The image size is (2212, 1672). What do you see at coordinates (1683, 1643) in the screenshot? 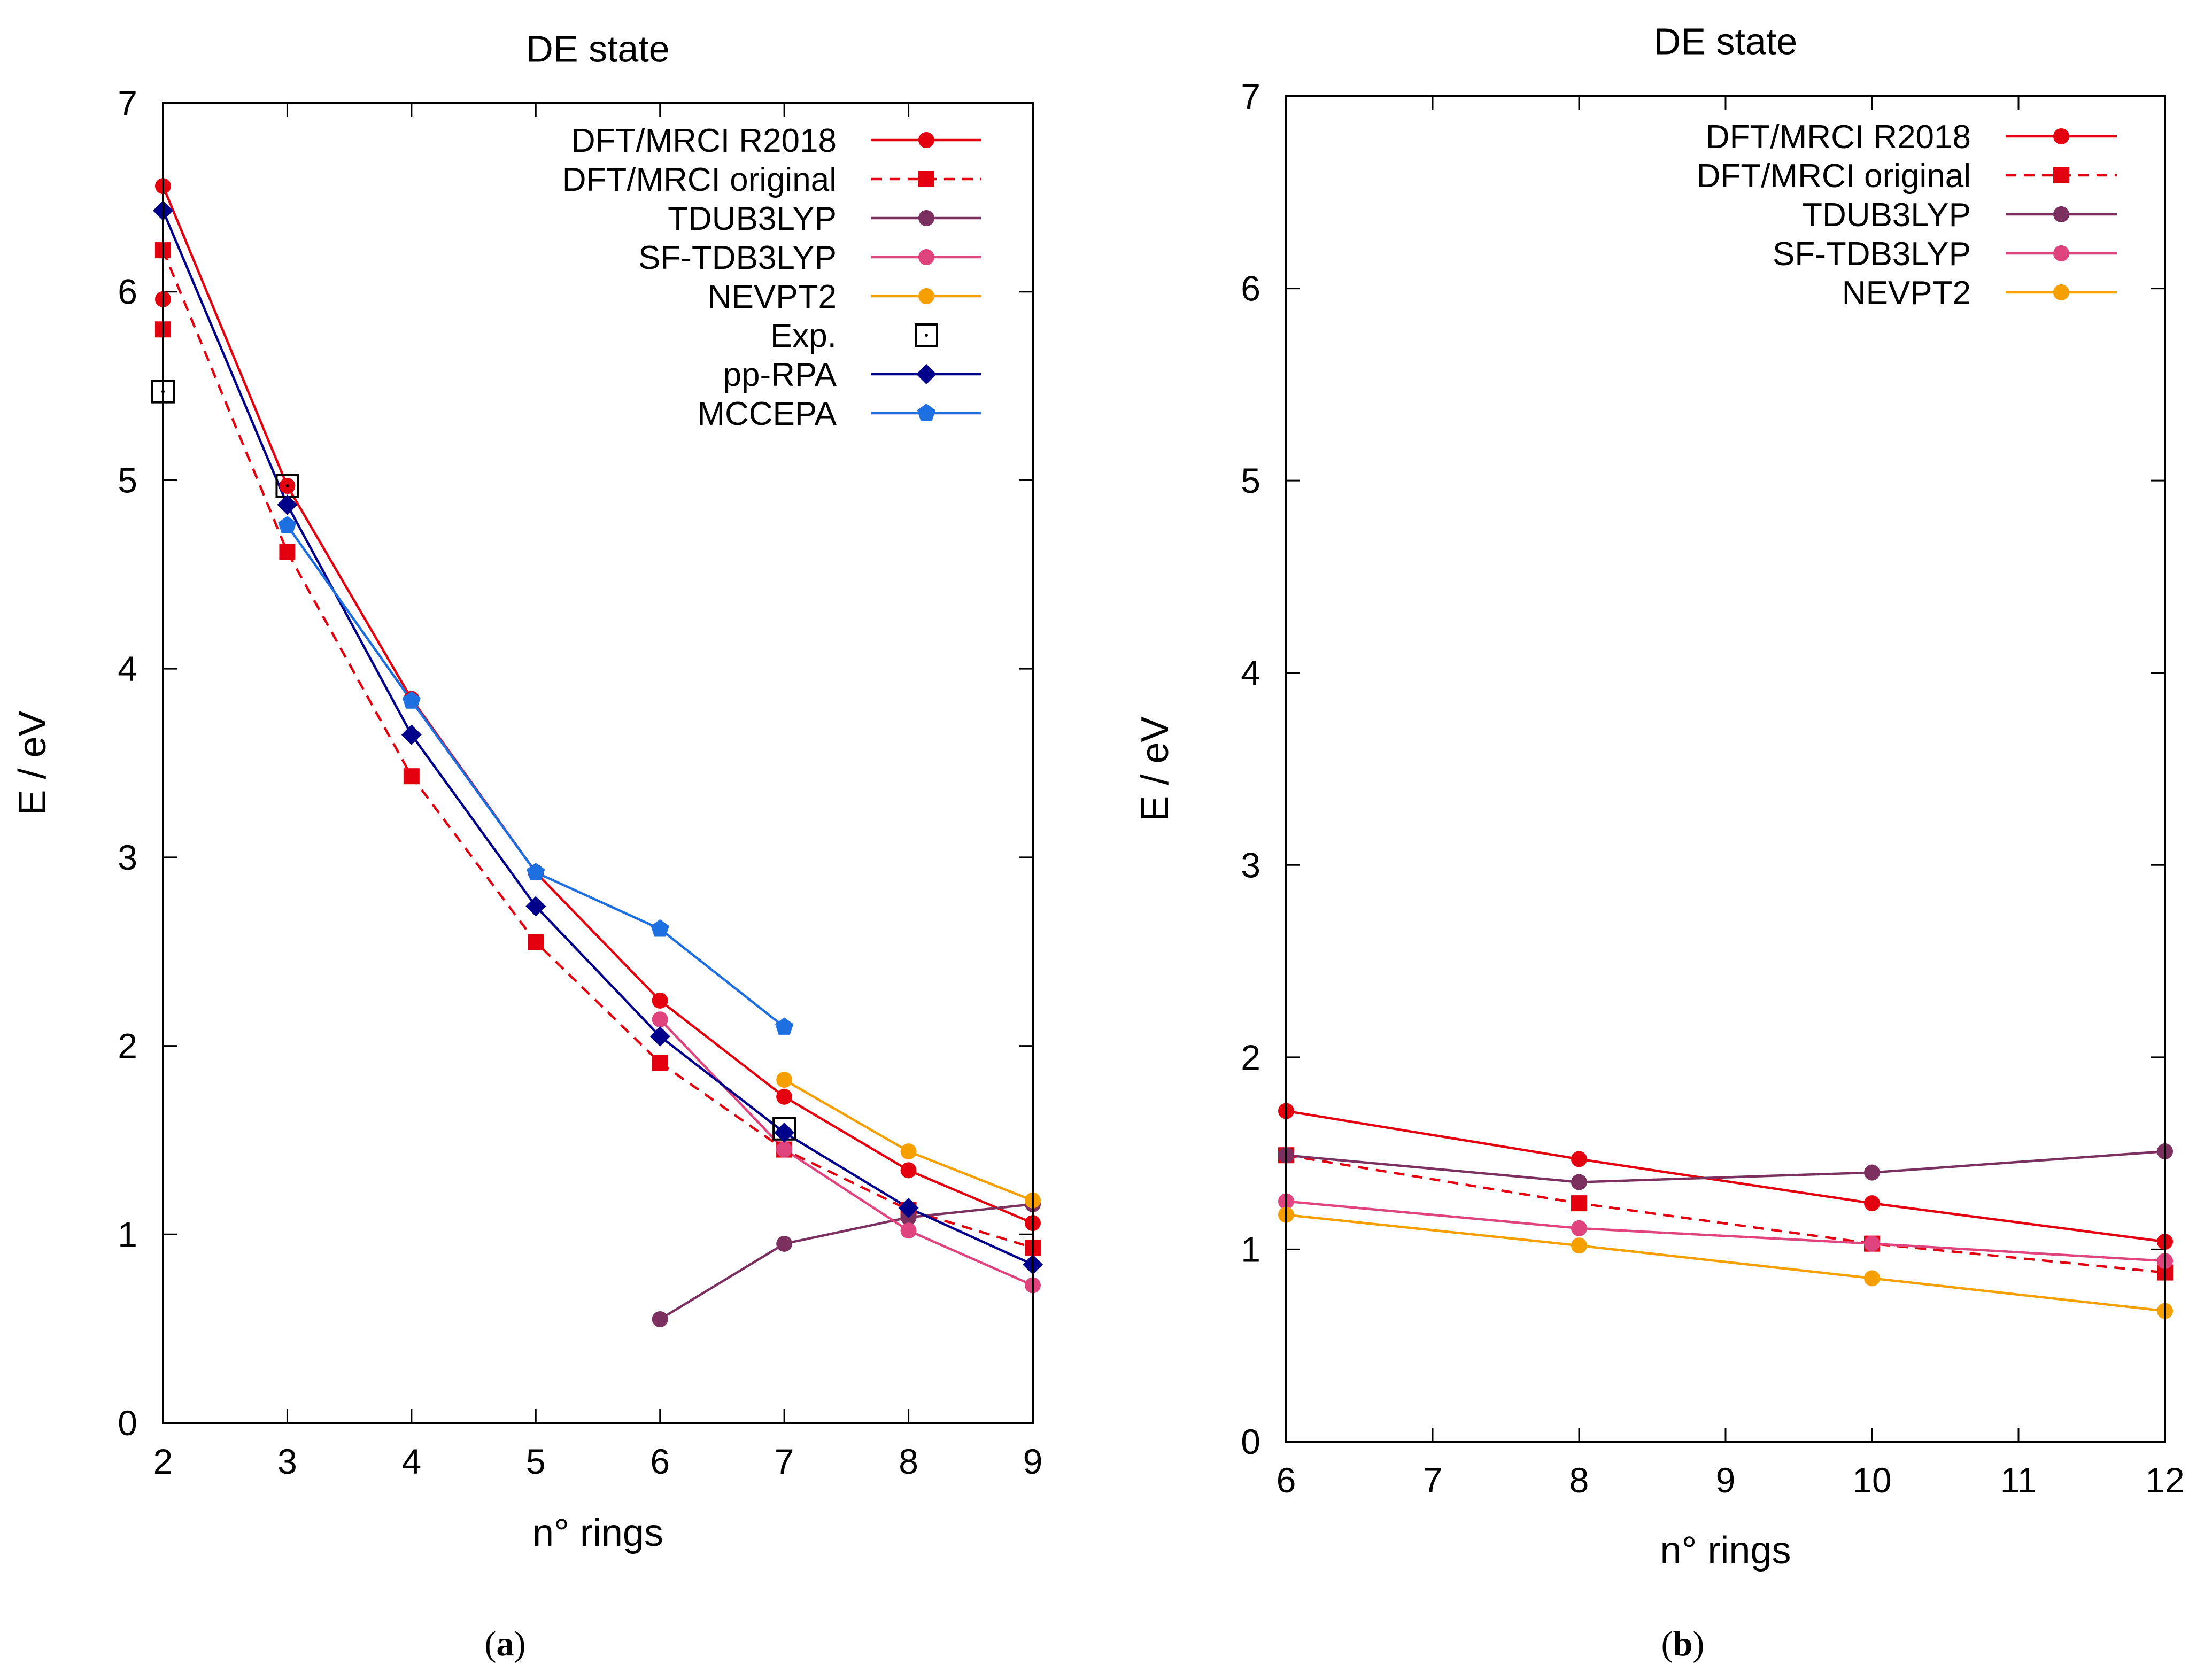
I see `panel-caption: (b)` at bounding box center [1683, 1643].